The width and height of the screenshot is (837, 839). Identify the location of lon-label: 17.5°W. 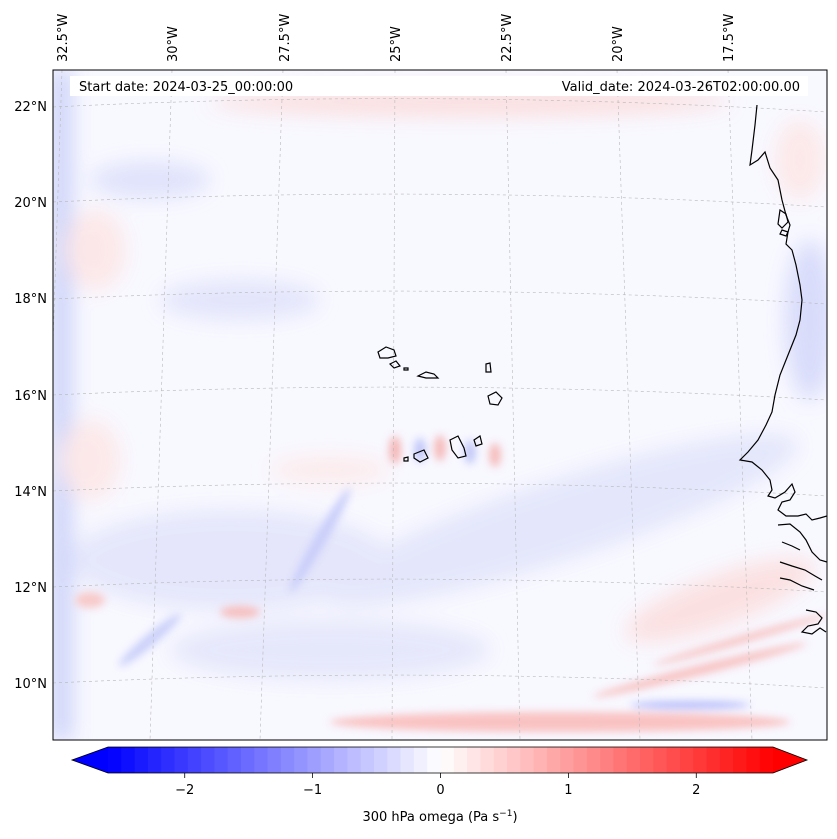
(729, 38).